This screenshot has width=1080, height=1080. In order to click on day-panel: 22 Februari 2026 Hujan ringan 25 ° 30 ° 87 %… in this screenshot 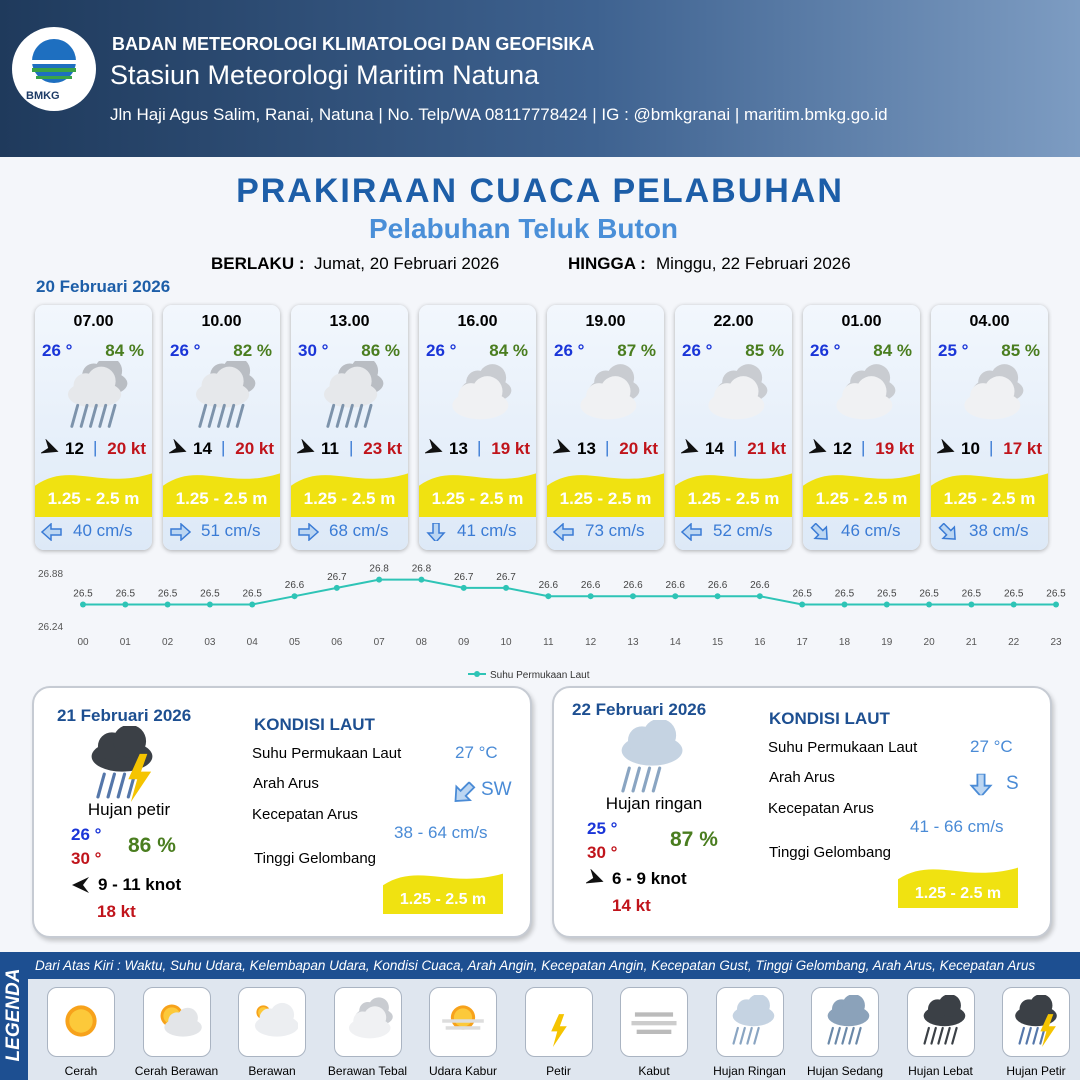, I will do `click(802, 812)`.